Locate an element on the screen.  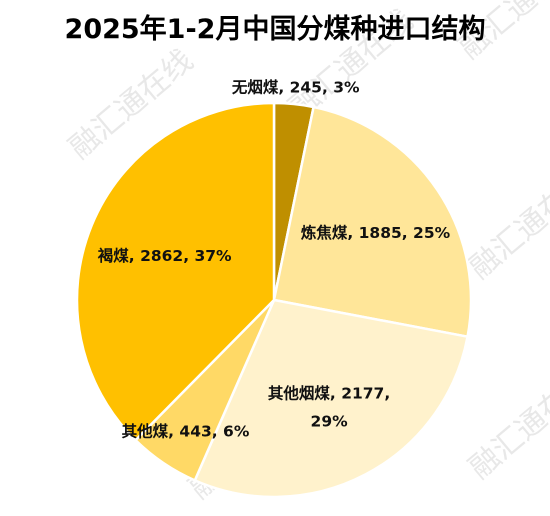
slice-label-line: 炼焦煤, 1885, 25% is located at coordinates (376, 232).